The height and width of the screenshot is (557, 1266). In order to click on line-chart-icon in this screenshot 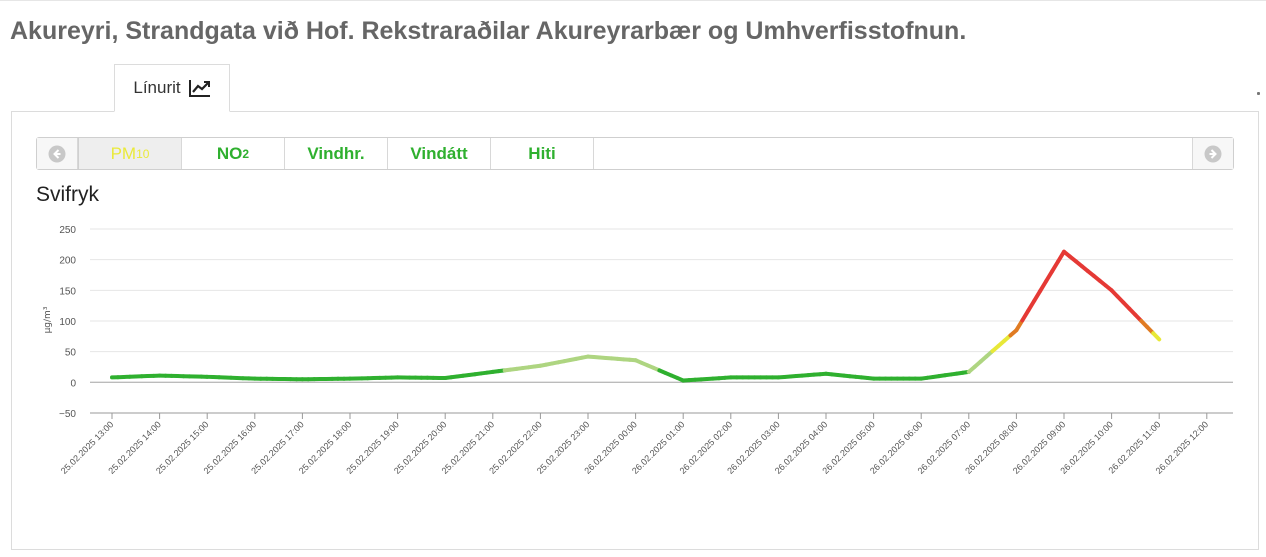, I will do `click(199, 88)`.